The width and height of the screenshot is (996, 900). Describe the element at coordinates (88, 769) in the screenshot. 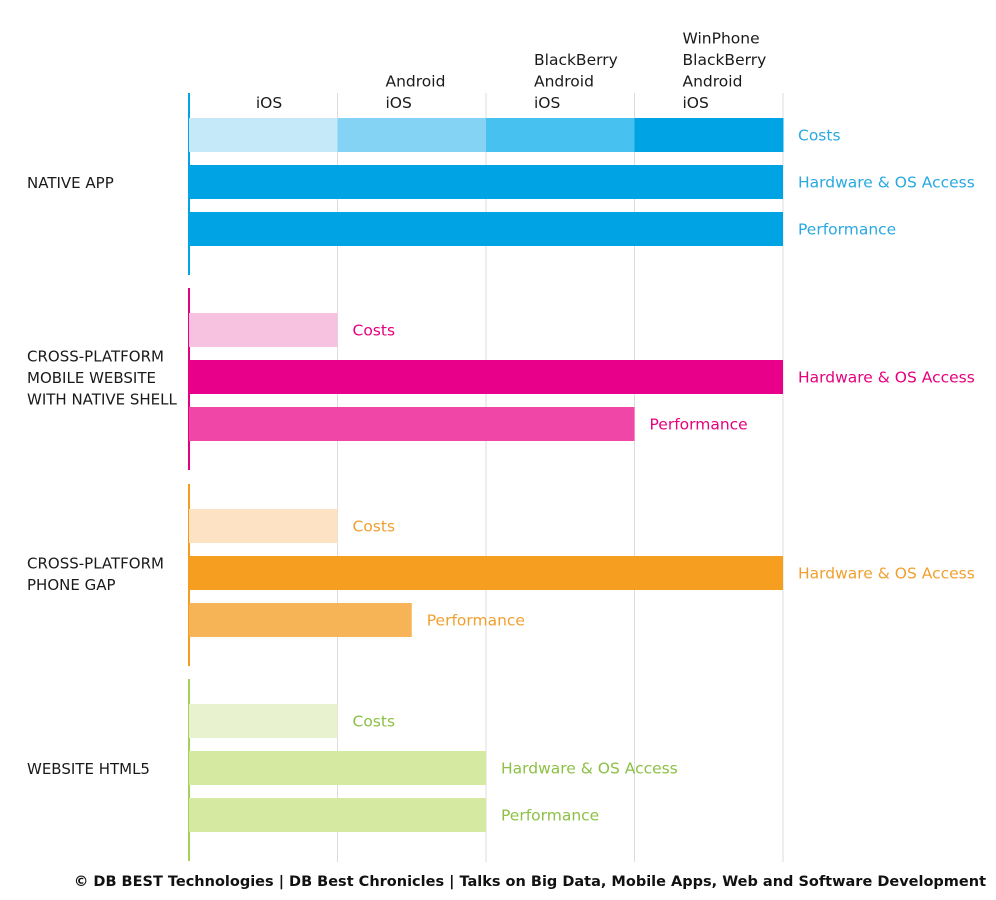

I see `group-label: WEBSITE HTML5` at that location.